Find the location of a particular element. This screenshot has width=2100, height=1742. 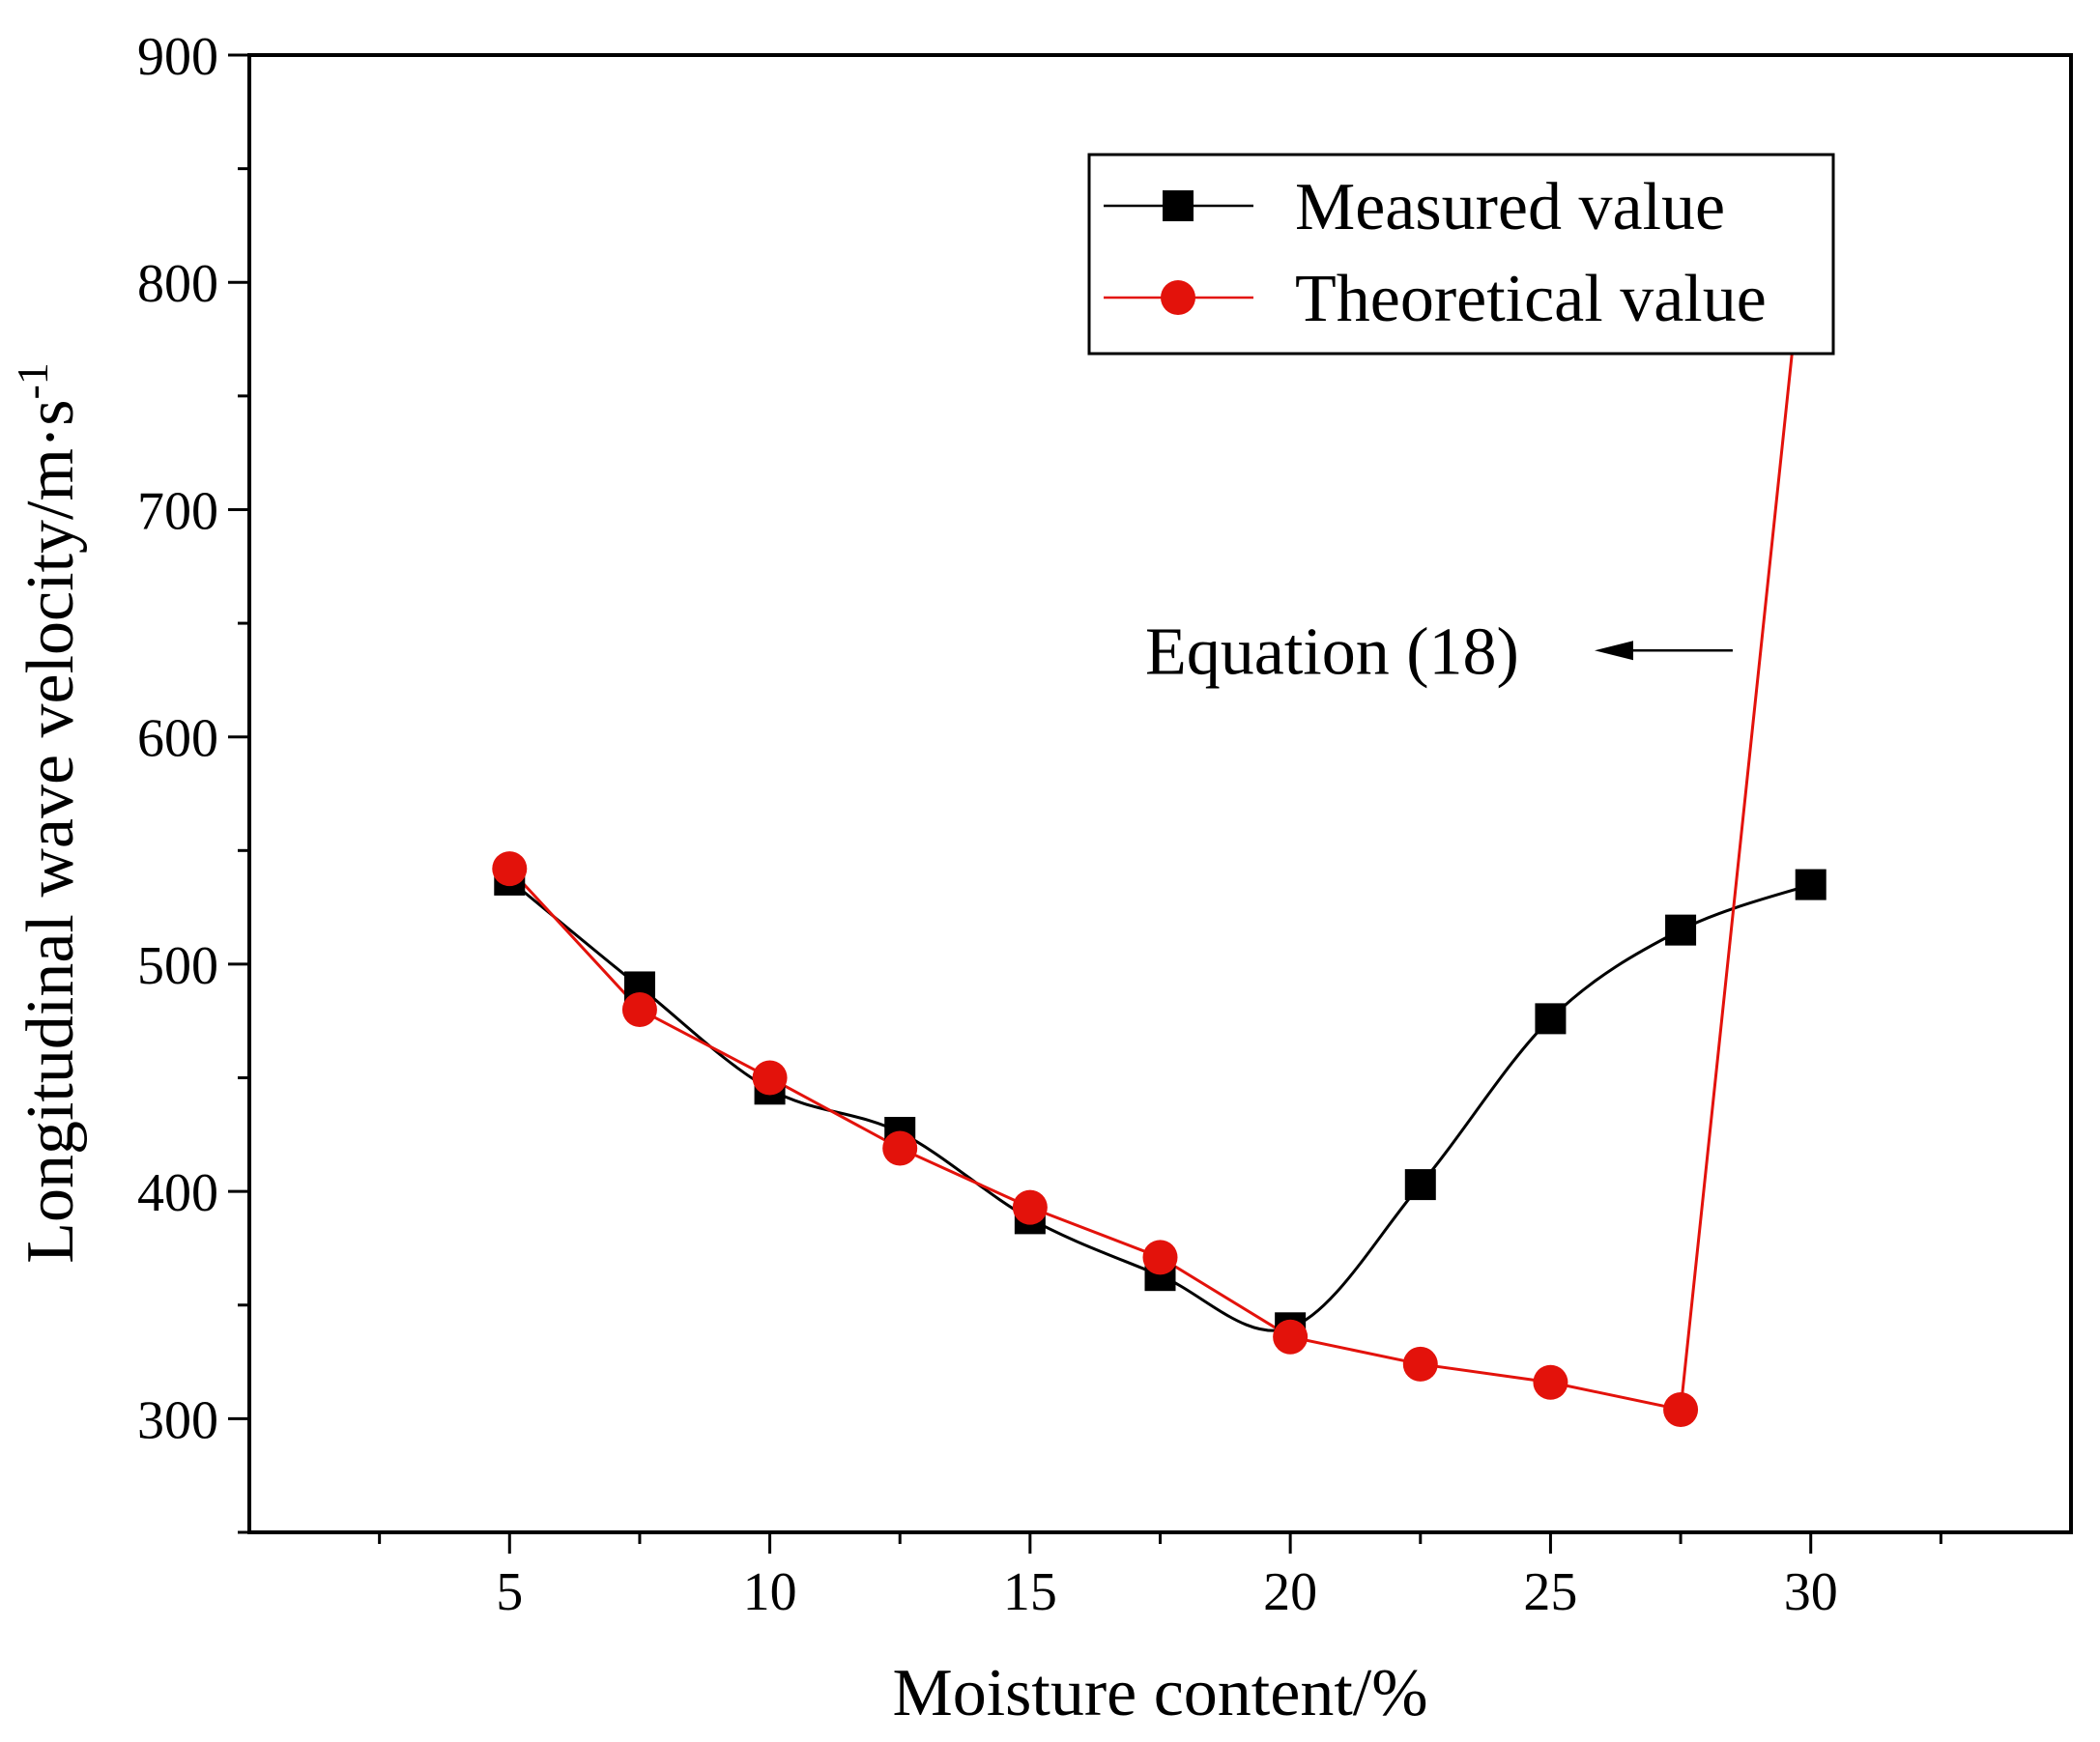

legend-marker-circle is located at coordinates (1178, 298).